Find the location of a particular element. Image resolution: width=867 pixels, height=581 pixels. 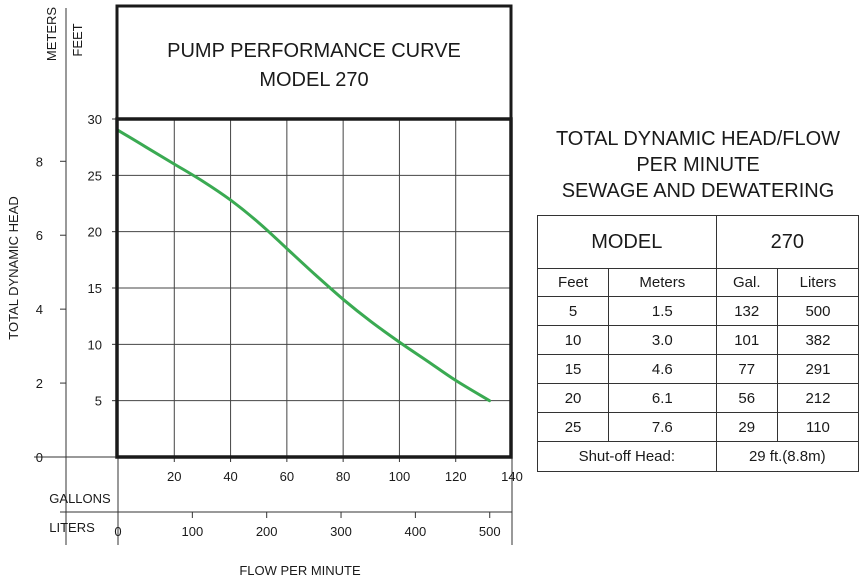

model-label: MODEL is located at coordinates (627, 242).